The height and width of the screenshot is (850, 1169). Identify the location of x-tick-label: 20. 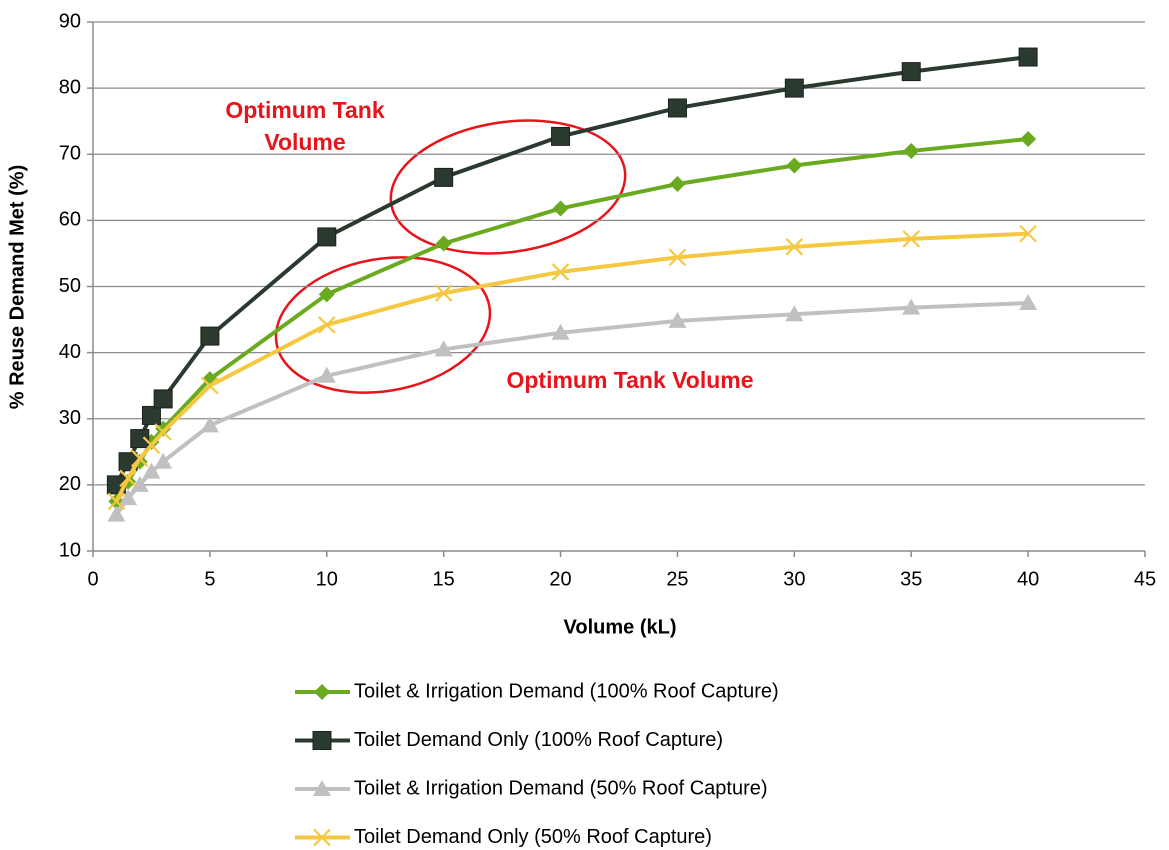
(560, 579).